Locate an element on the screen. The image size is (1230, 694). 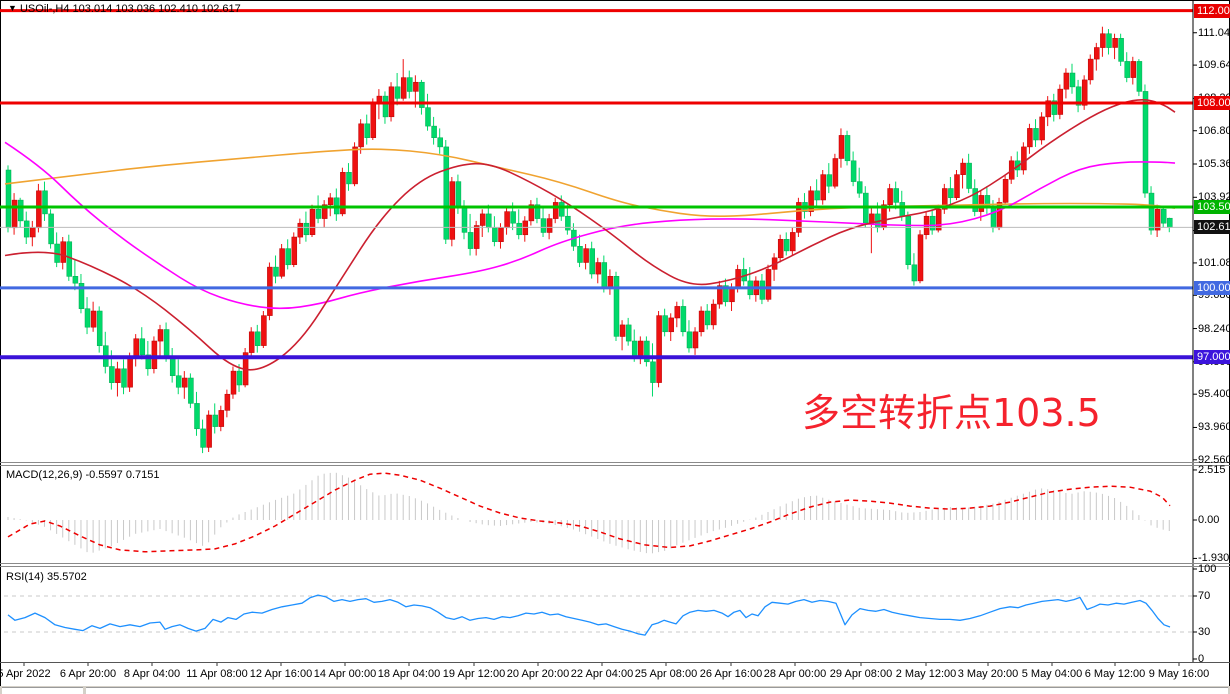
time-tick-label: 9 May 16:00 is located at coordinates (1179, 674).